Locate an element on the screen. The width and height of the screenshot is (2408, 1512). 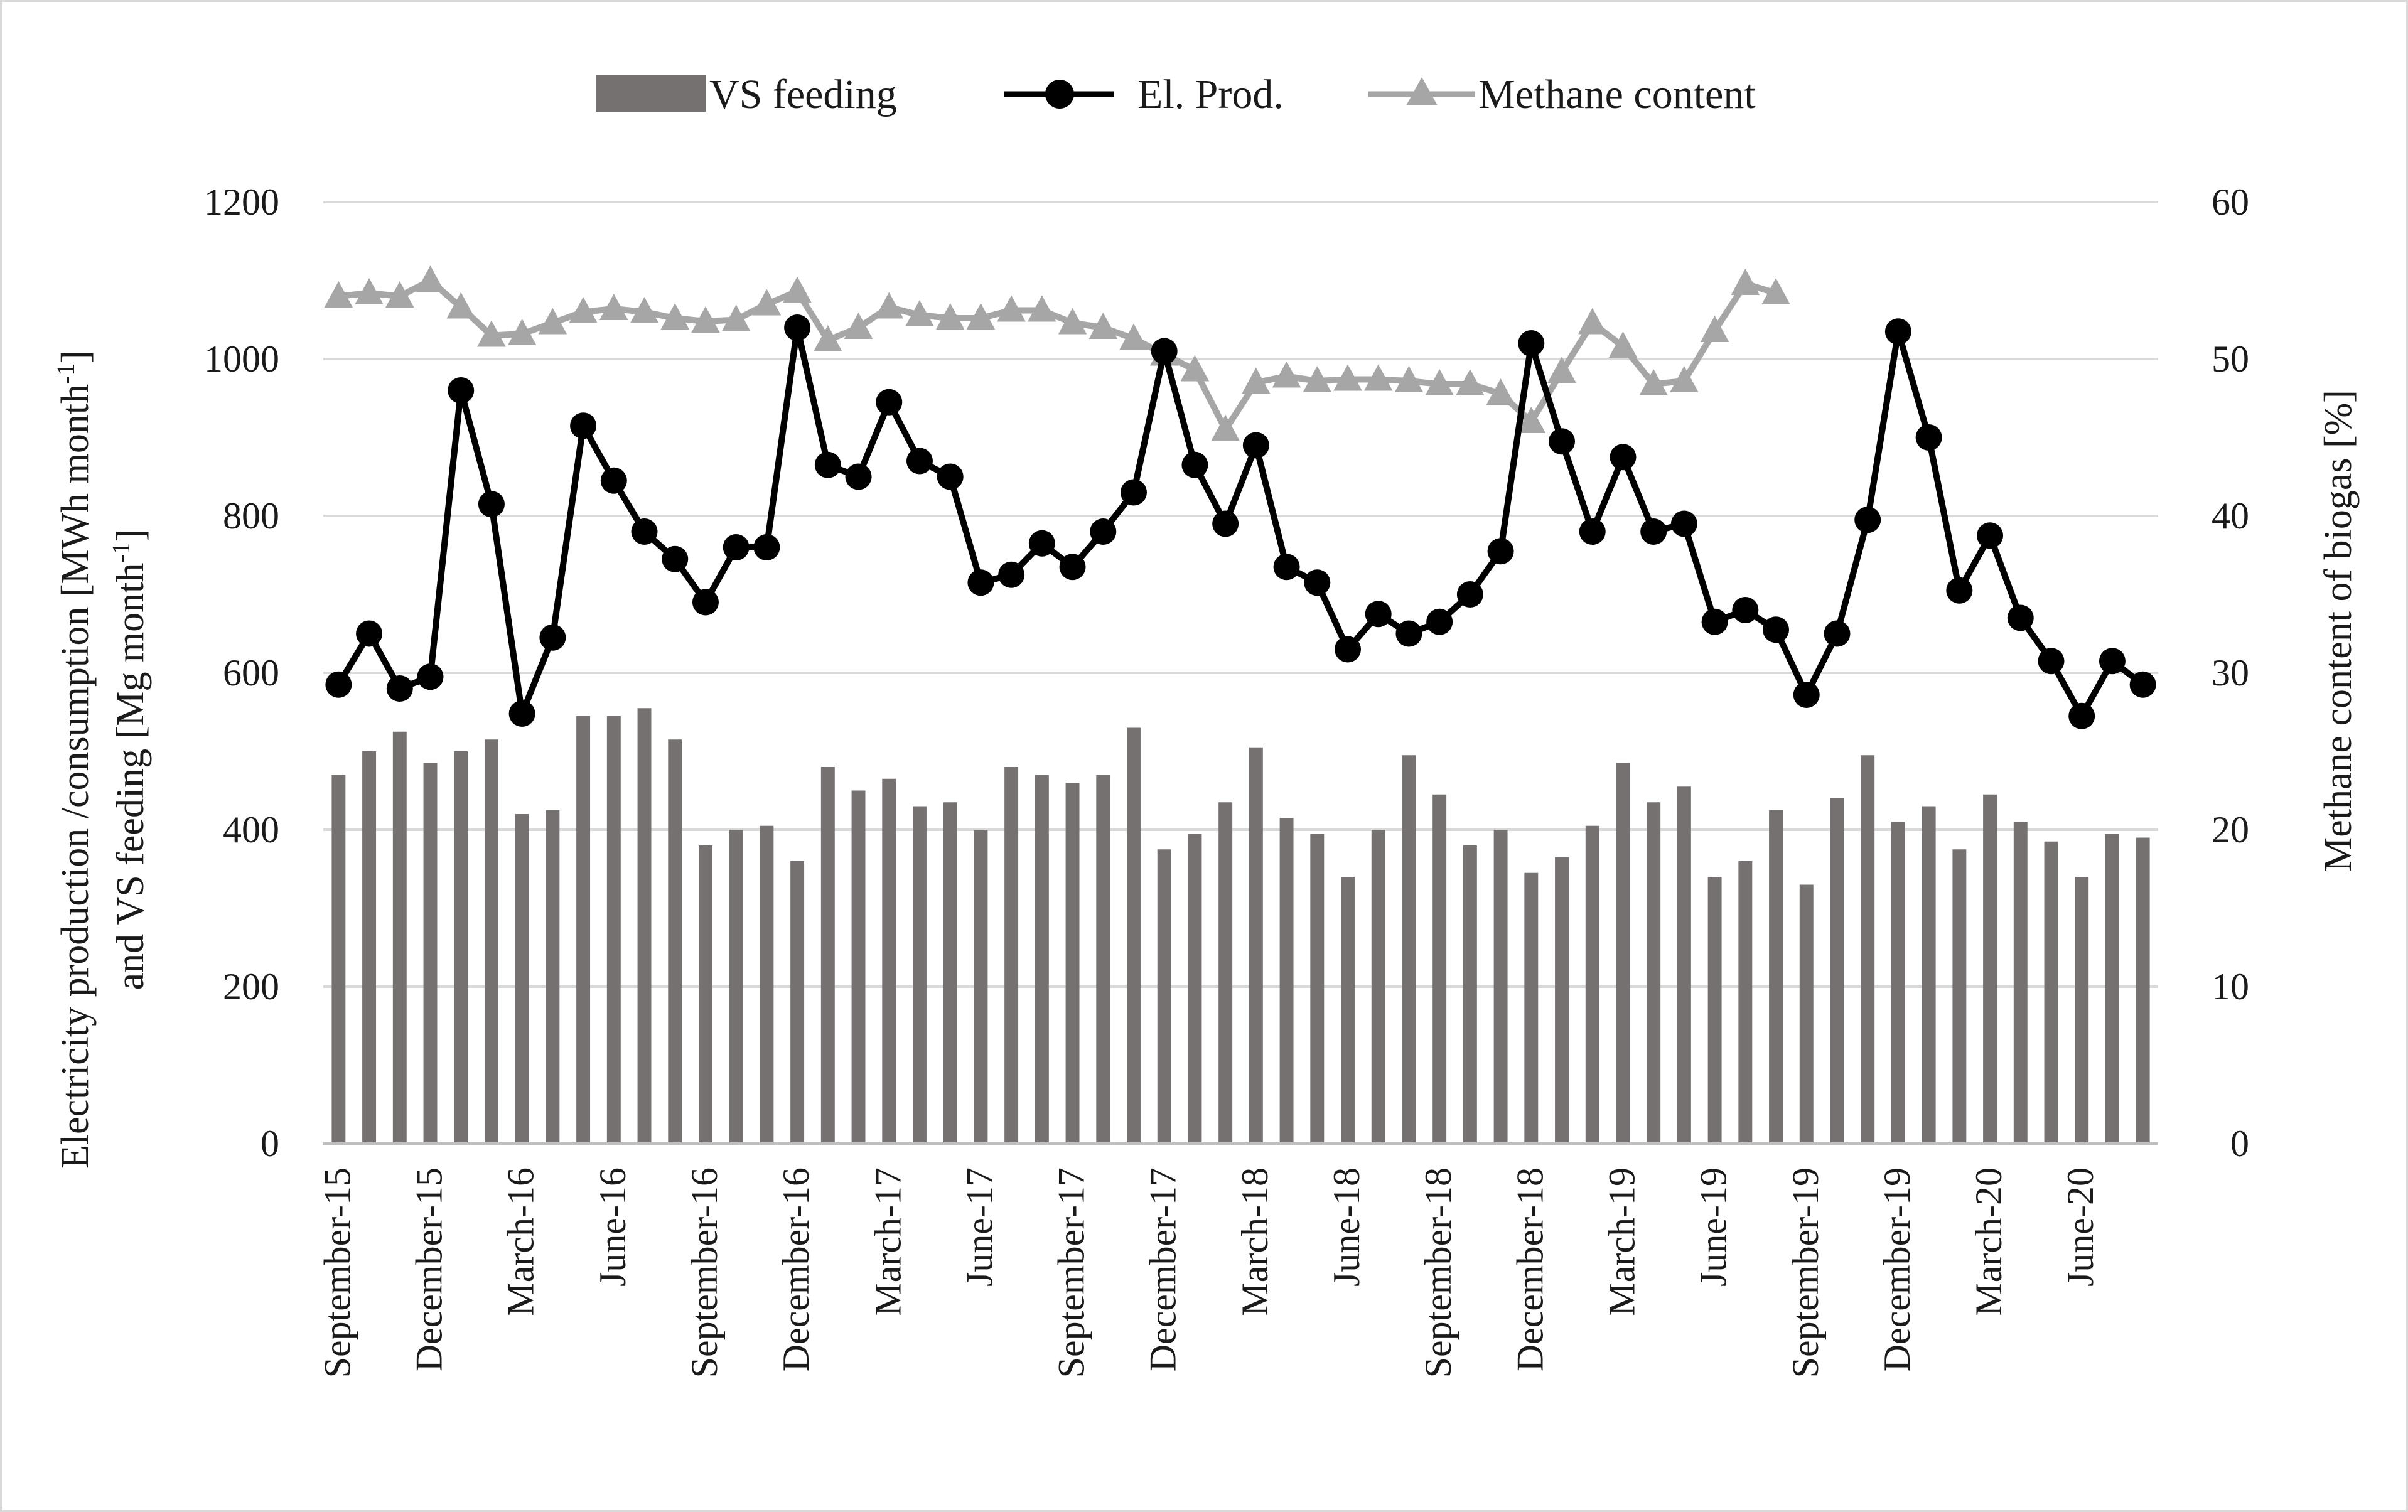
legend-label-methane-content: Methane content is located at coordinates (1617, 94).